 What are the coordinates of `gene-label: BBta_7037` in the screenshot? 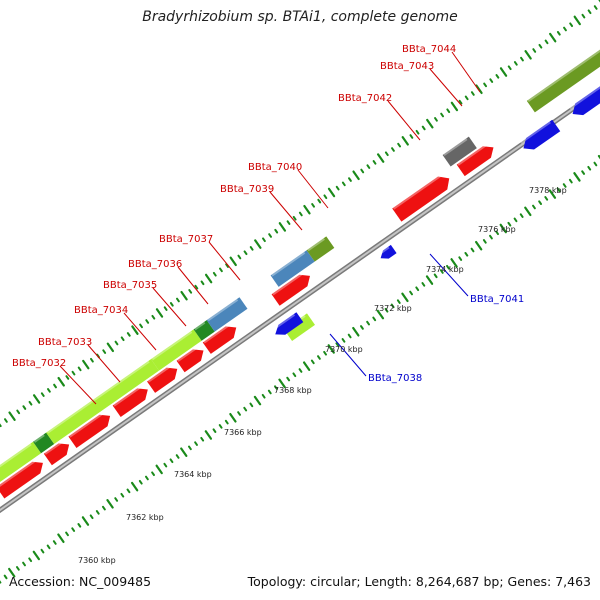 It's located at (186, 239).